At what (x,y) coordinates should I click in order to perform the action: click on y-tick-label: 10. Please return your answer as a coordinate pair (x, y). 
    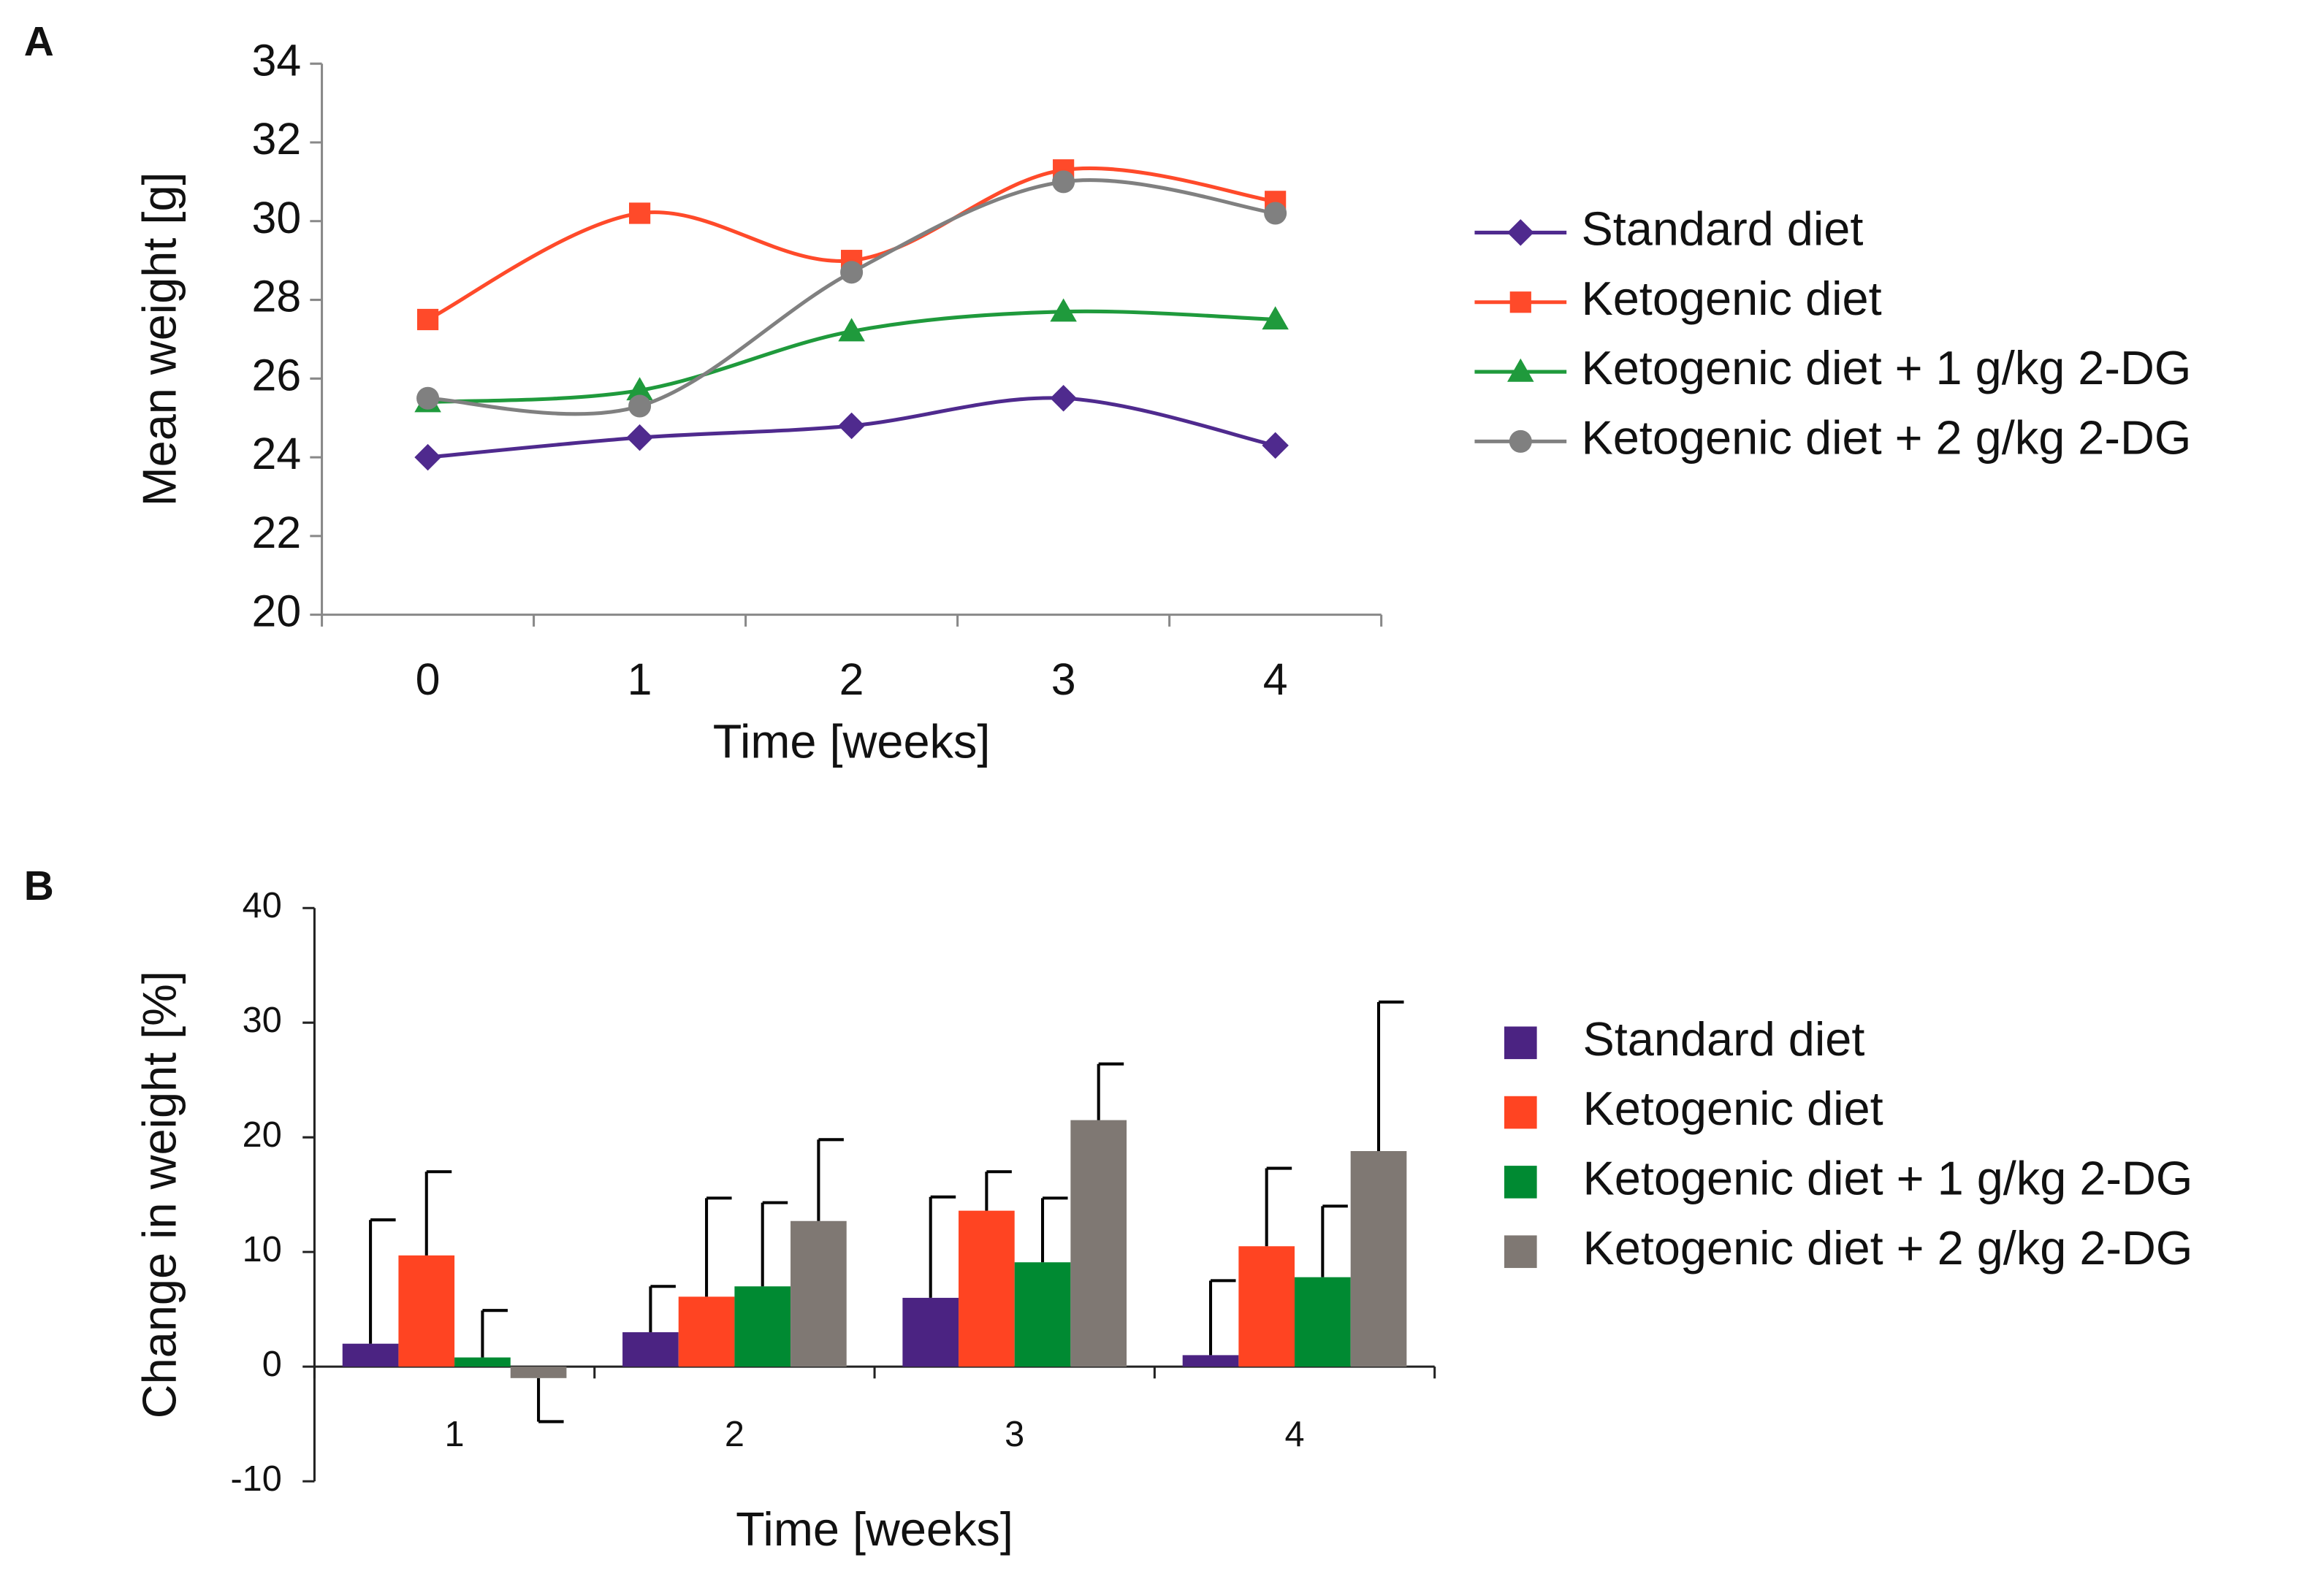
    Looking at the image, I should click on (262, 1249).